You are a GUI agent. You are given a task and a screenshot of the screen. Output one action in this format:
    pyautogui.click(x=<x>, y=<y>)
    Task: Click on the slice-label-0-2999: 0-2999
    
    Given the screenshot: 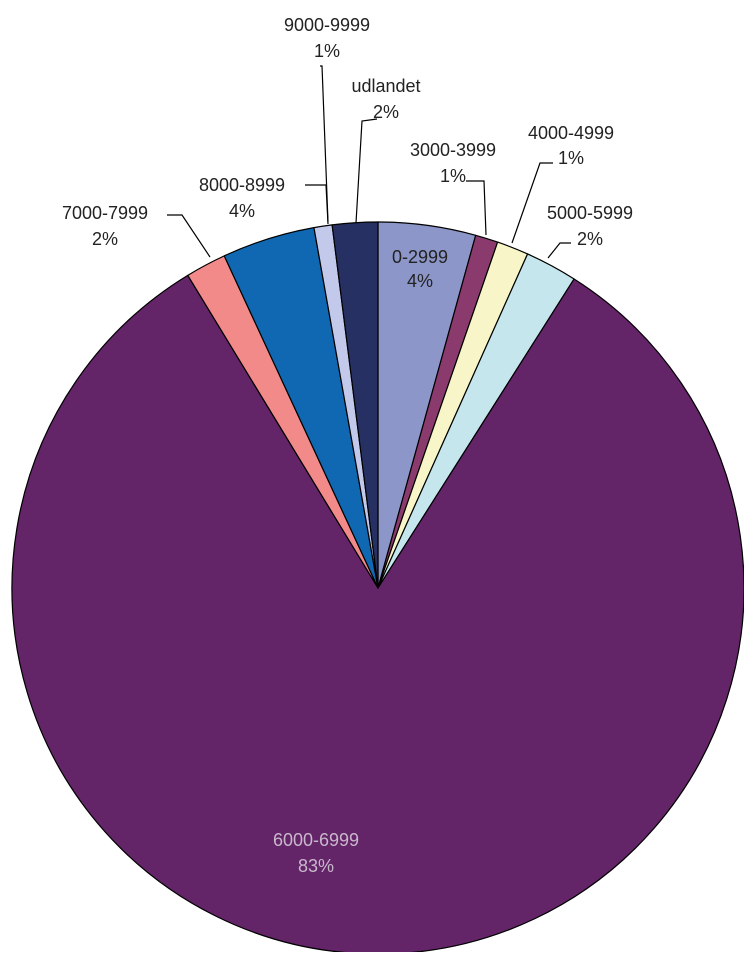 What is the action you would take?
    pyautogui.click(x=420, y=257)
    